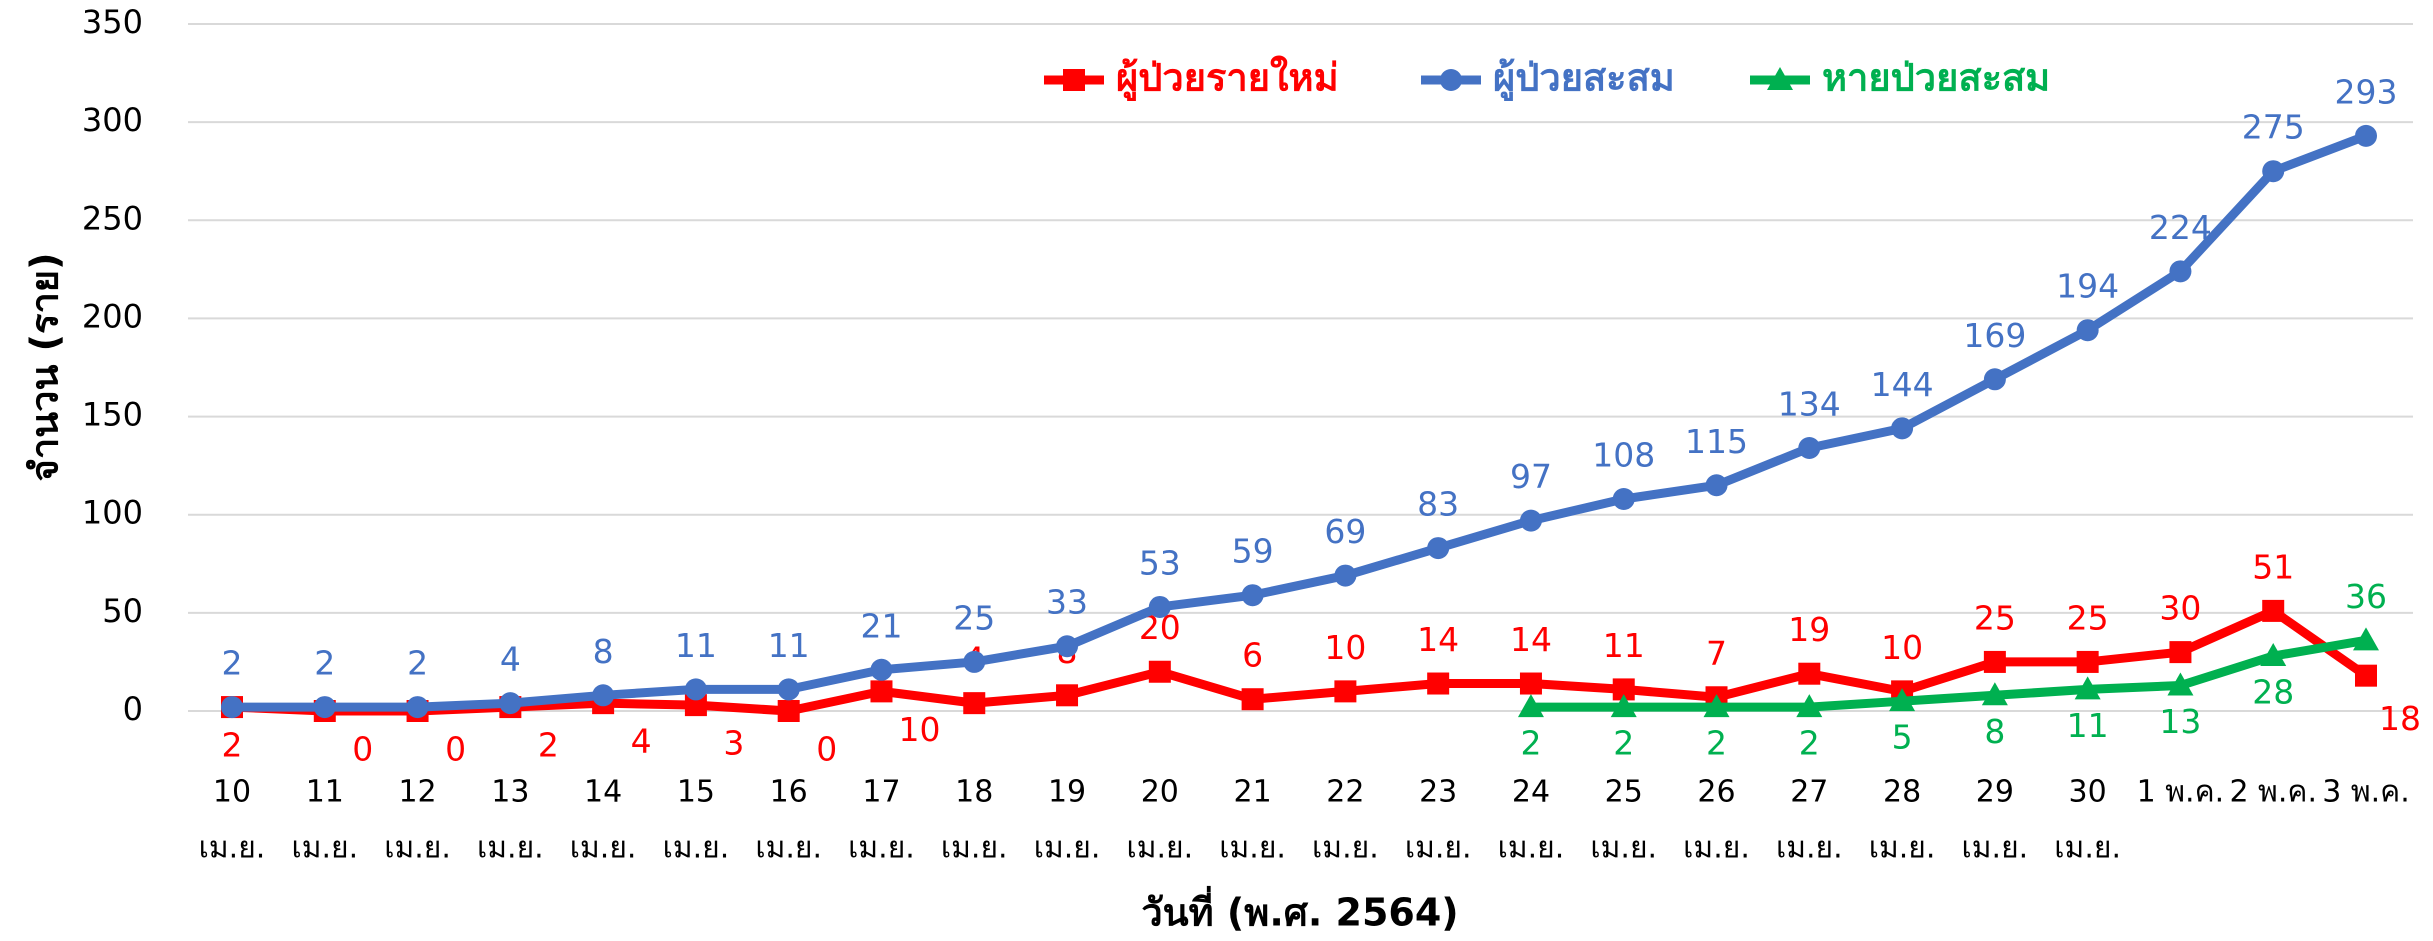  What do you see at coordinates (112, 218) in the screenshot?
I see `y-tick-label: 250` at bounding box center [112, 218].